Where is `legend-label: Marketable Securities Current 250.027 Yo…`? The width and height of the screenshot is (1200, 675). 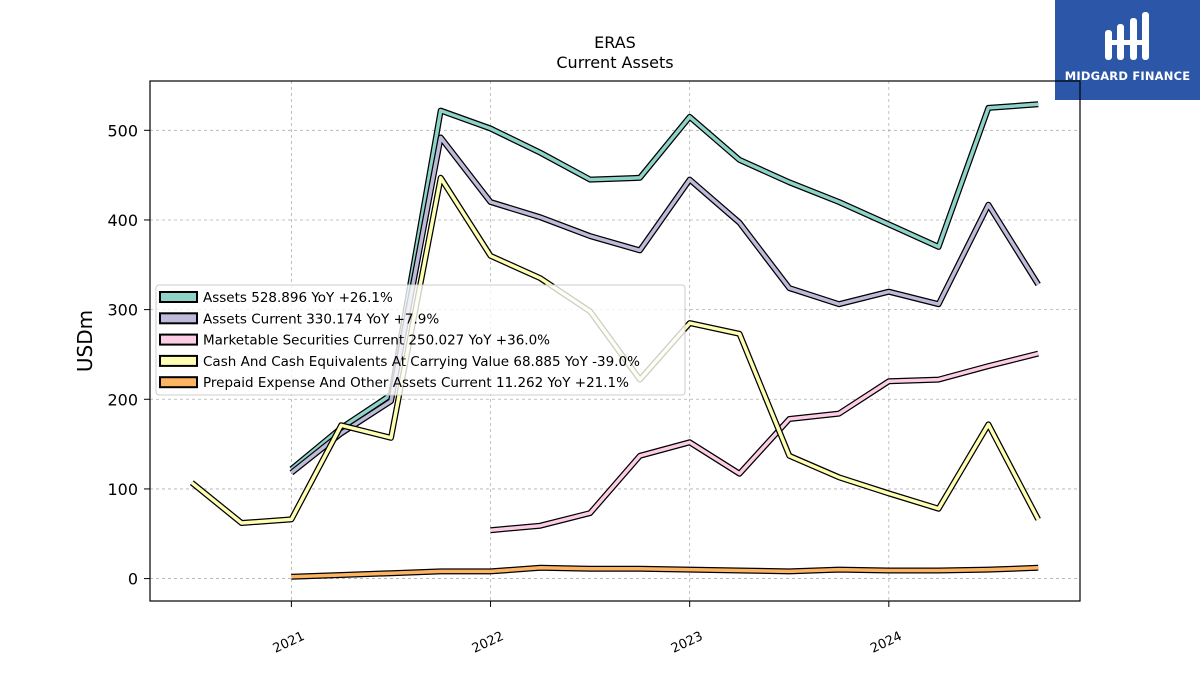 legend-label: Marketable Securities Current 250.027 Yo… is located at coordinates (376, 341).